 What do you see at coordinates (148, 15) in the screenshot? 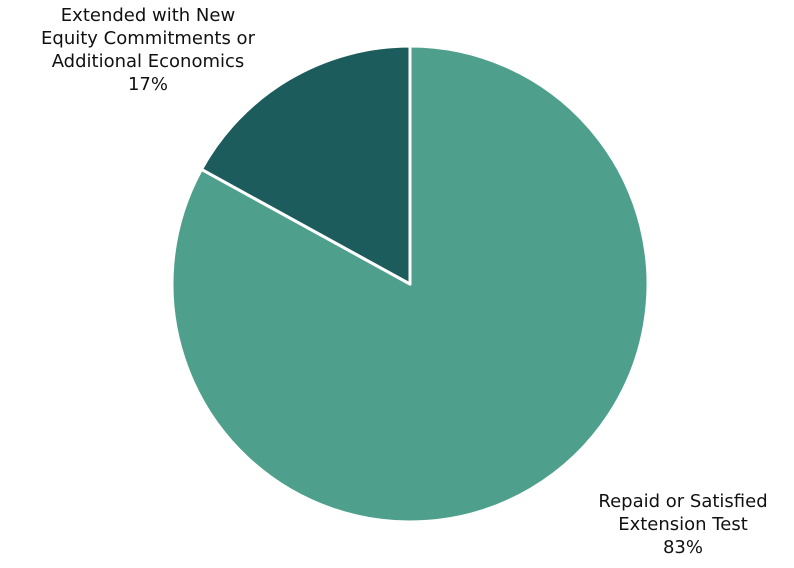
I see `slice-label-extended-line-1: Extended with New` at bounding box center [148, 15].